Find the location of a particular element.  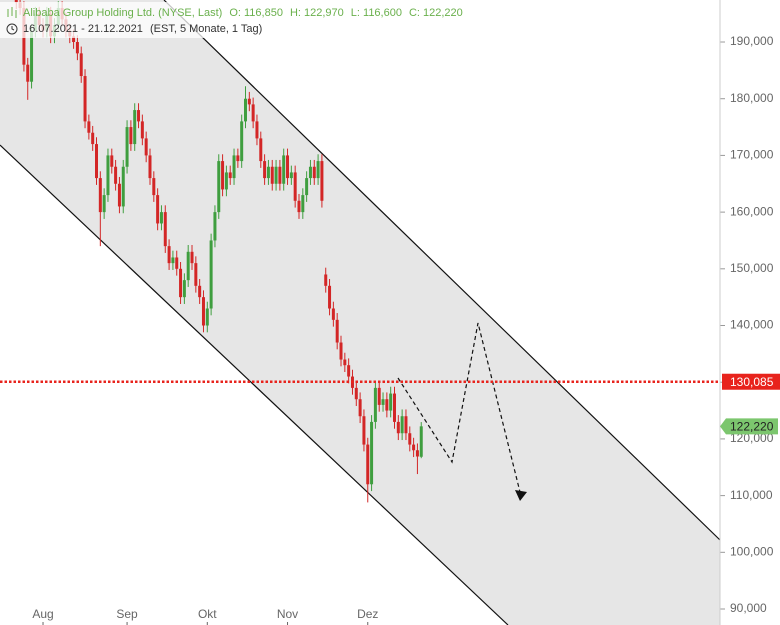

last-price-label: 122,220 is located at coordinates (752, 426).